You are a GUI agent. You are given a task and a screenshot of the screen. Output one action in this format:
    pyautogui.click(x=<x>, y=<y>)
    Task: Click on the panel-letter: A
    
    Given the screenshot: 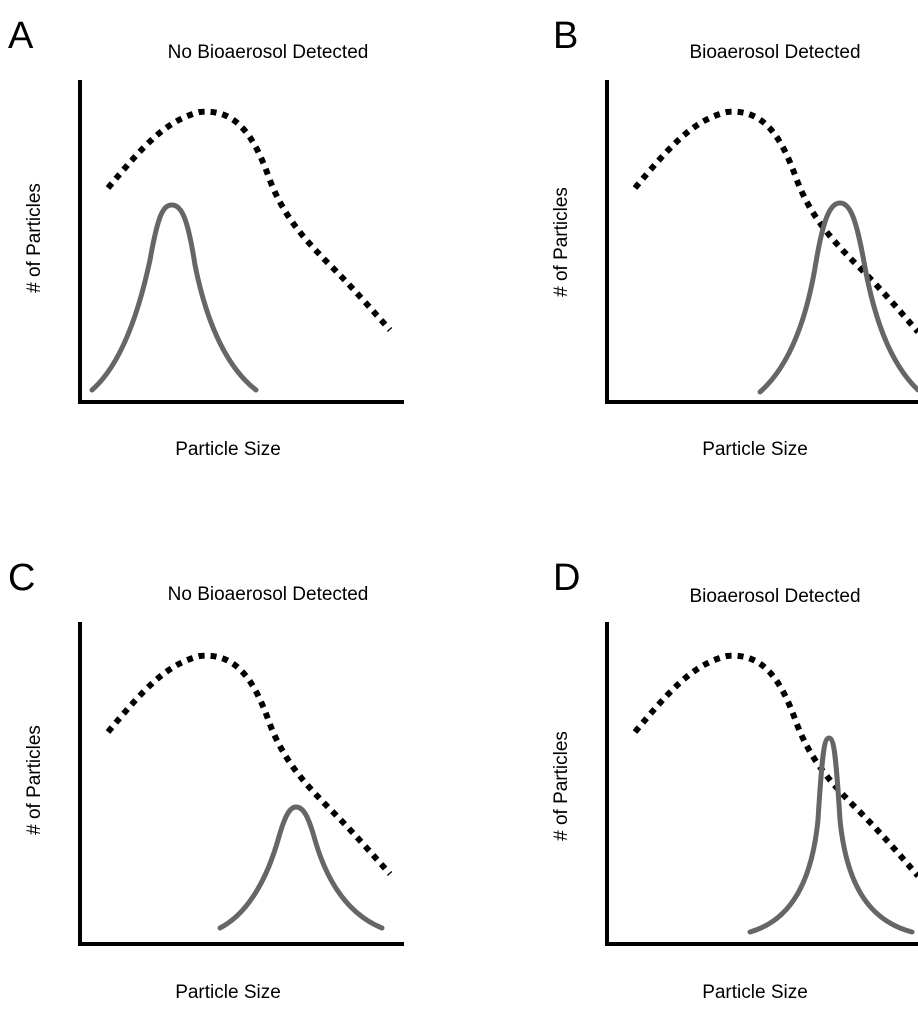 What is the action you would take?
    pyautogui.click(x=21, y=36)
    